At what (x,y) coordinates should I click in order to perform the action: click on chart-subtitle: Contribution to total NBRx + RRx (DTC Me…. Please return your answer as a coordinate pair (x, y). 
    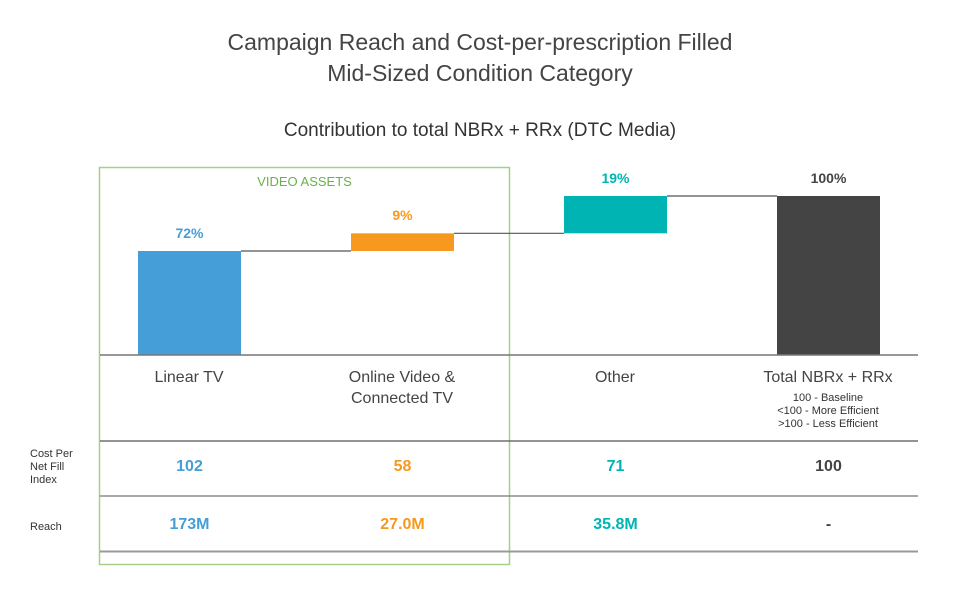
    Looking at the image, I should click on (480, 130).